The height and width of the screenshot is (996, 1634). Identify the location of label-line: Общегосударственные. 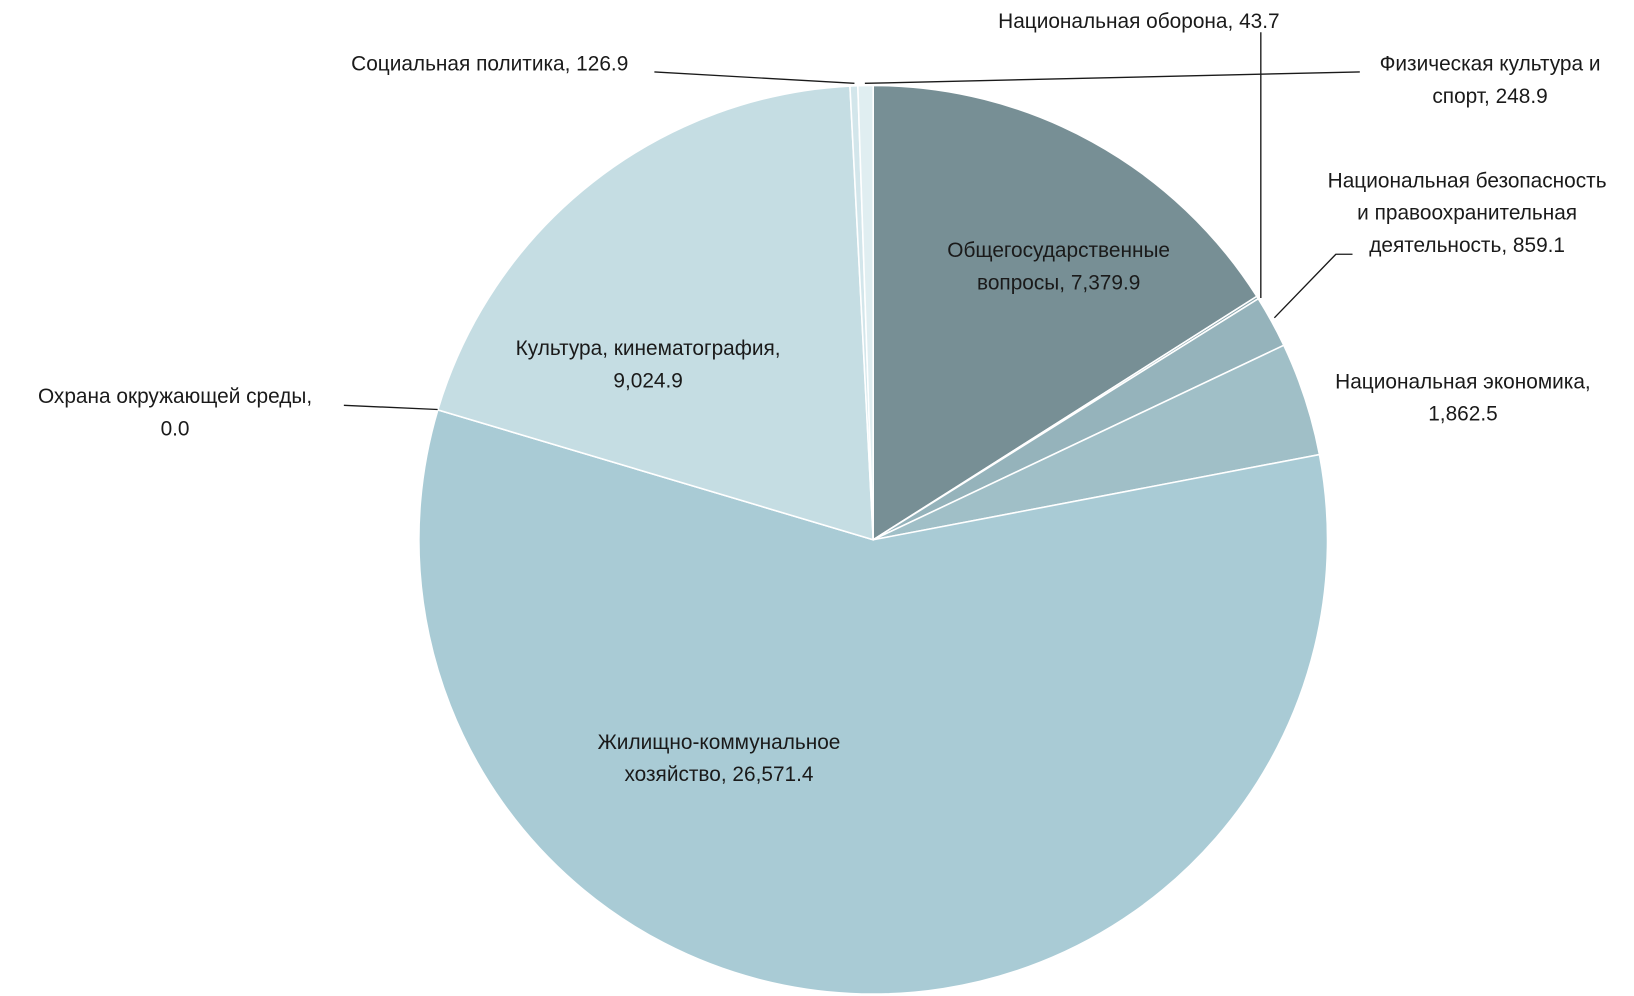
(1058, 250).